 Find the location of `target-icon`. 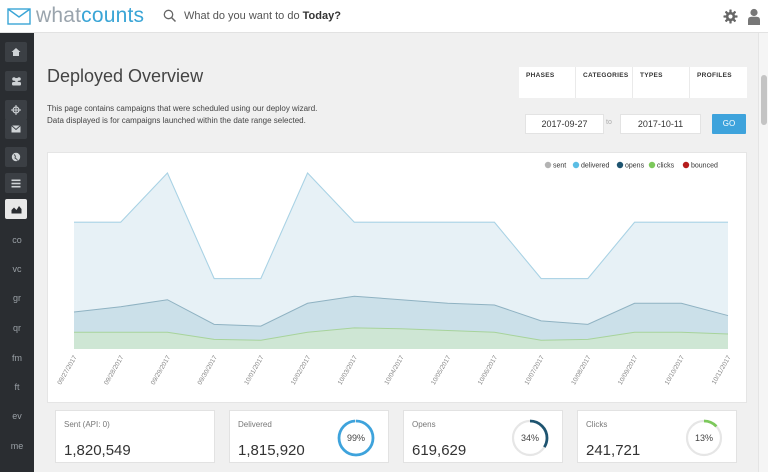

target-icon is located at coordinates (16, 110).